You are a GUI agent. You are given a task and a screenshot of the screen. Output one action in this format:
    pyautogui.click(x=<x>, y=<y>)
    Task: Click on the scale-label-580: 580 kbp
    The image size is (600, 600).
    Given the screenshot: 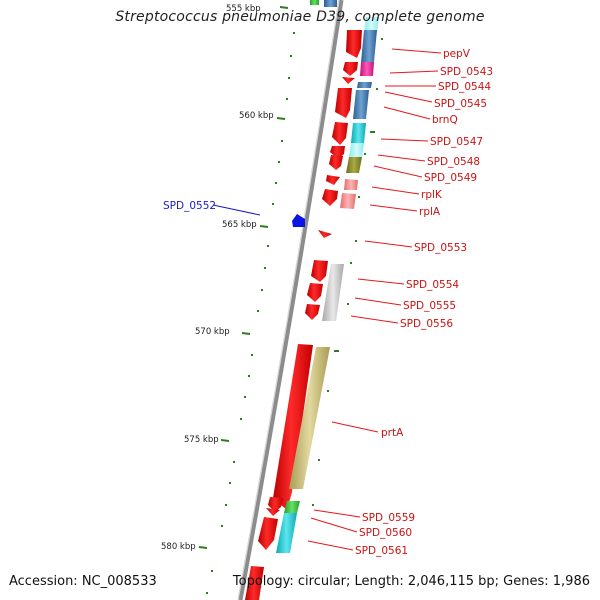 What is the action you would take?
    pyautogui.click(x=178, y=547)
    